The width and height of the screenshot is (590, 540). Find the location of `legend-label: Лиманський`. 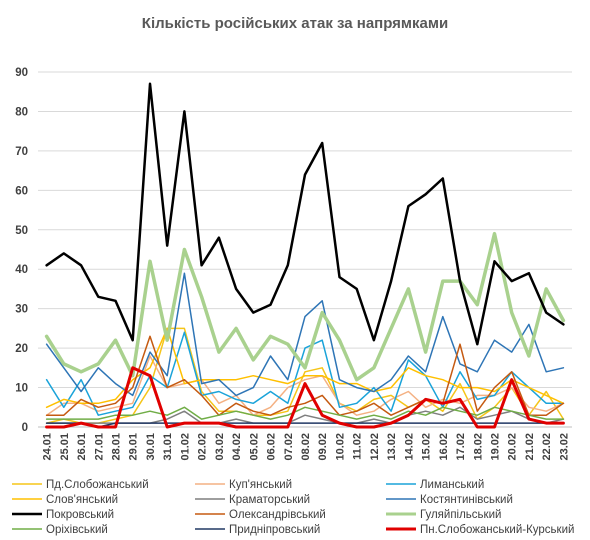

legend-label: Лиманський is located at coordinates (452, 485).